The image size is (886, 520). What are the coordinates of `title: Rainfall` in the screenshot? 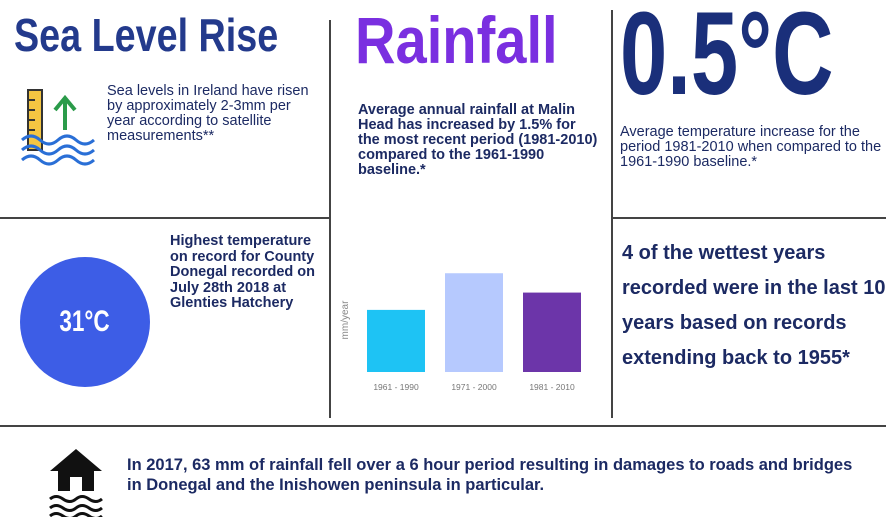 It's located at (456, 40).